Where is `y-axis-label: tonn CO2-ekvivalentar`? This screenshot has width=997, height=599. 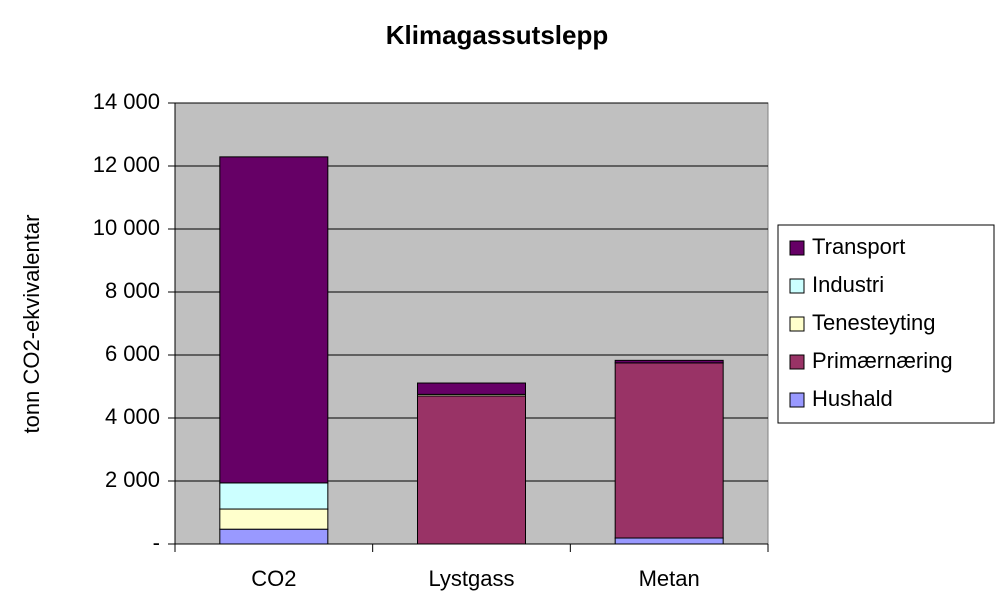 y-axis-label: tonn CO2-ekvivalentar is located at coordinates (31, 324).